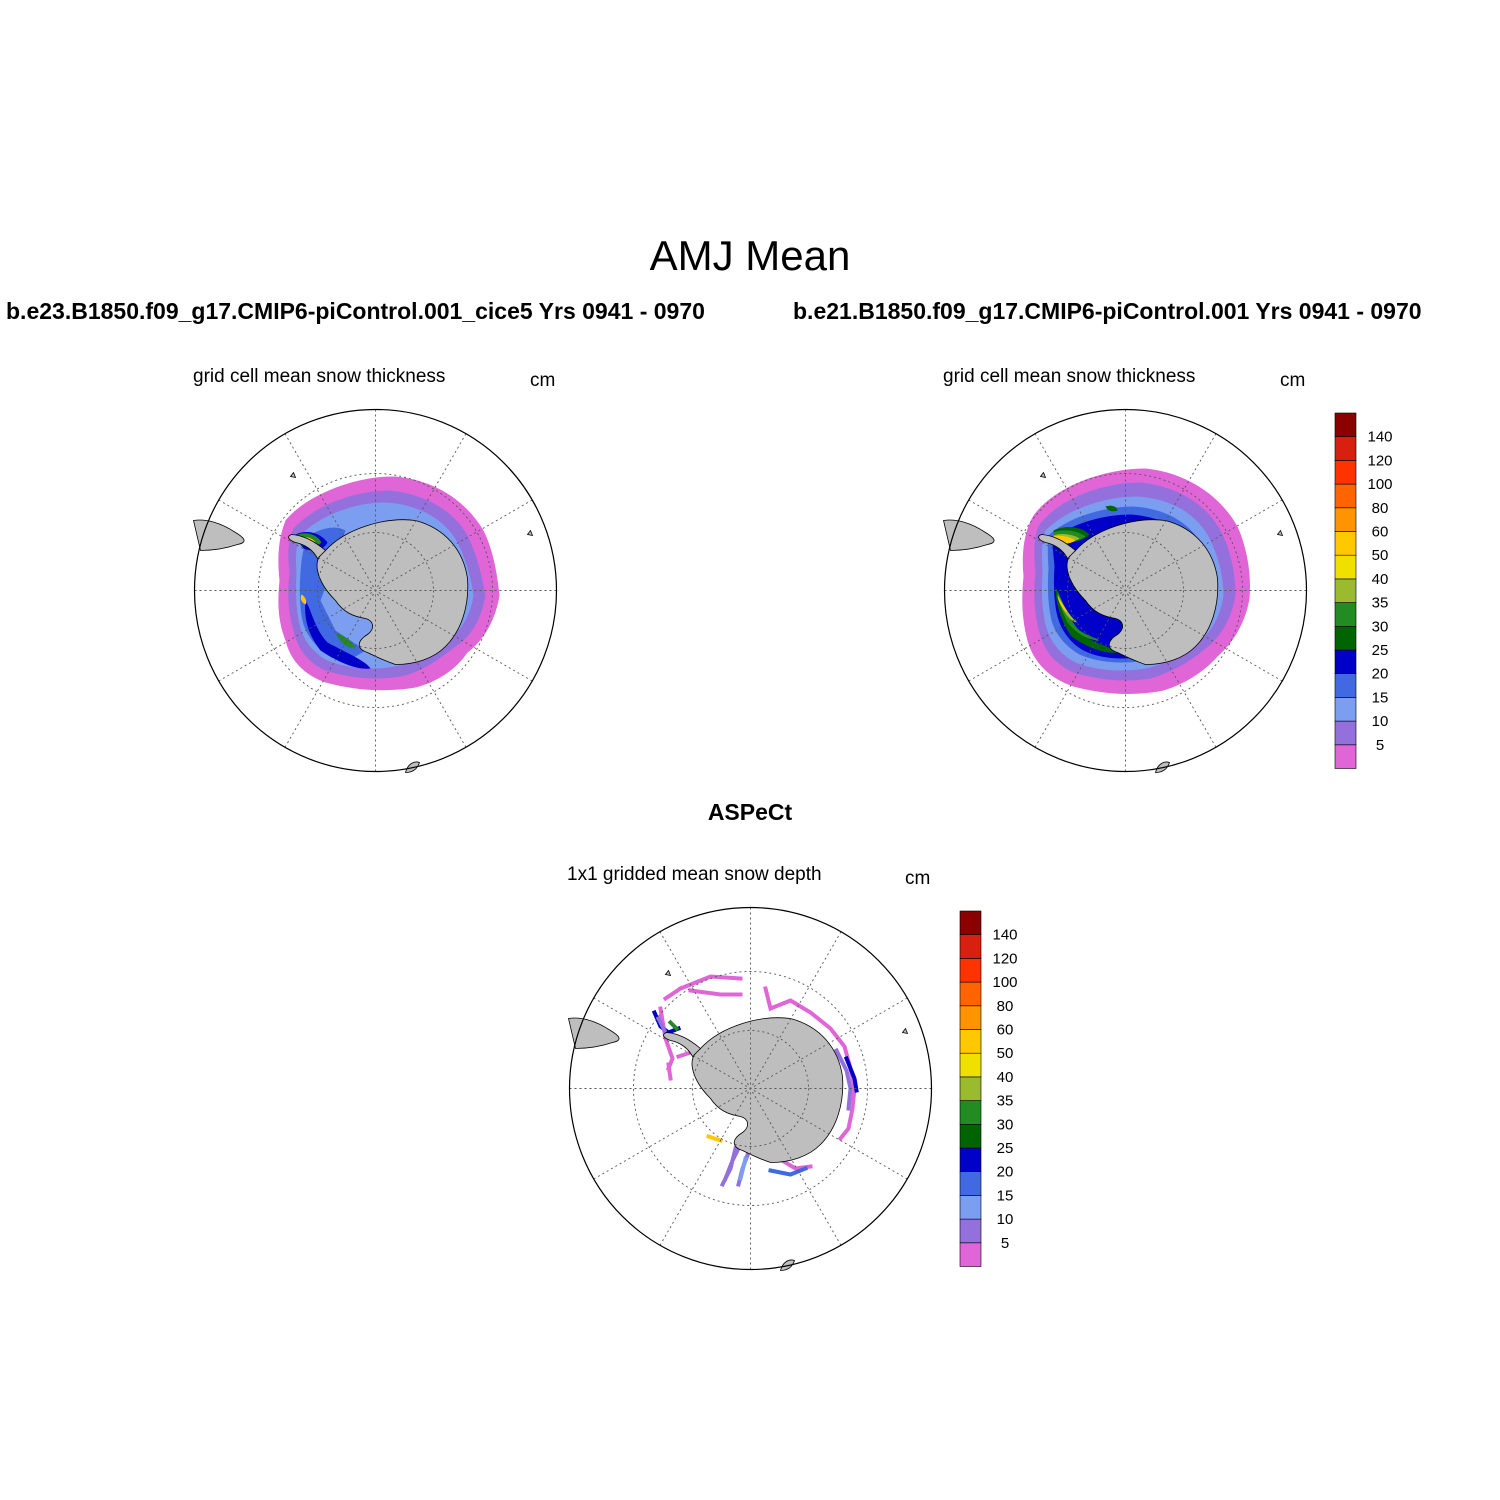 Image resolution: width=1500 pixels, height=1500 pixels. What do you see at coordinates (750, 255) in the screenshot?
I see `main-title: AMJ Mean` at bounding box center [750, 255].